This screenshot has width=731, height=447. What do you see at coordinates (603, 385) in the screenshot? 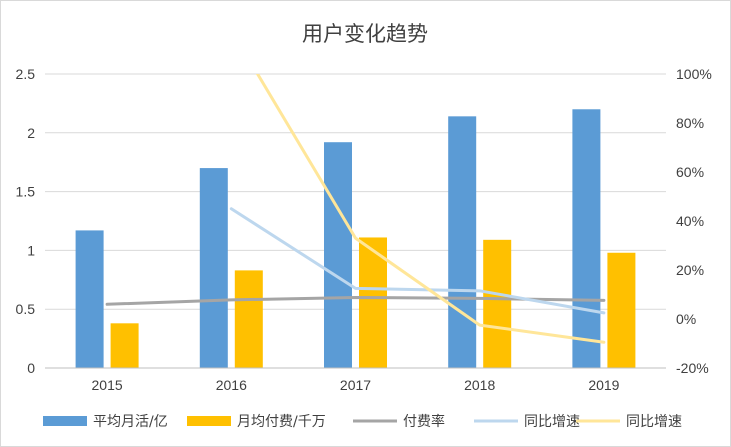
I see `x-tick-label: 2019` at bounding box center [603, 385].